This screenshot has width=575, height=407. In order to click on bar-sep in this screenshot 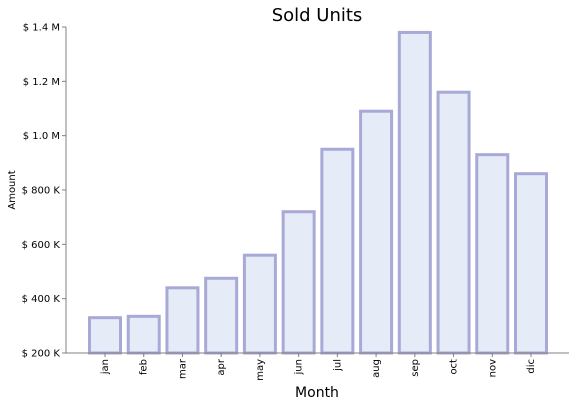, I will do `click(414, 192)`.